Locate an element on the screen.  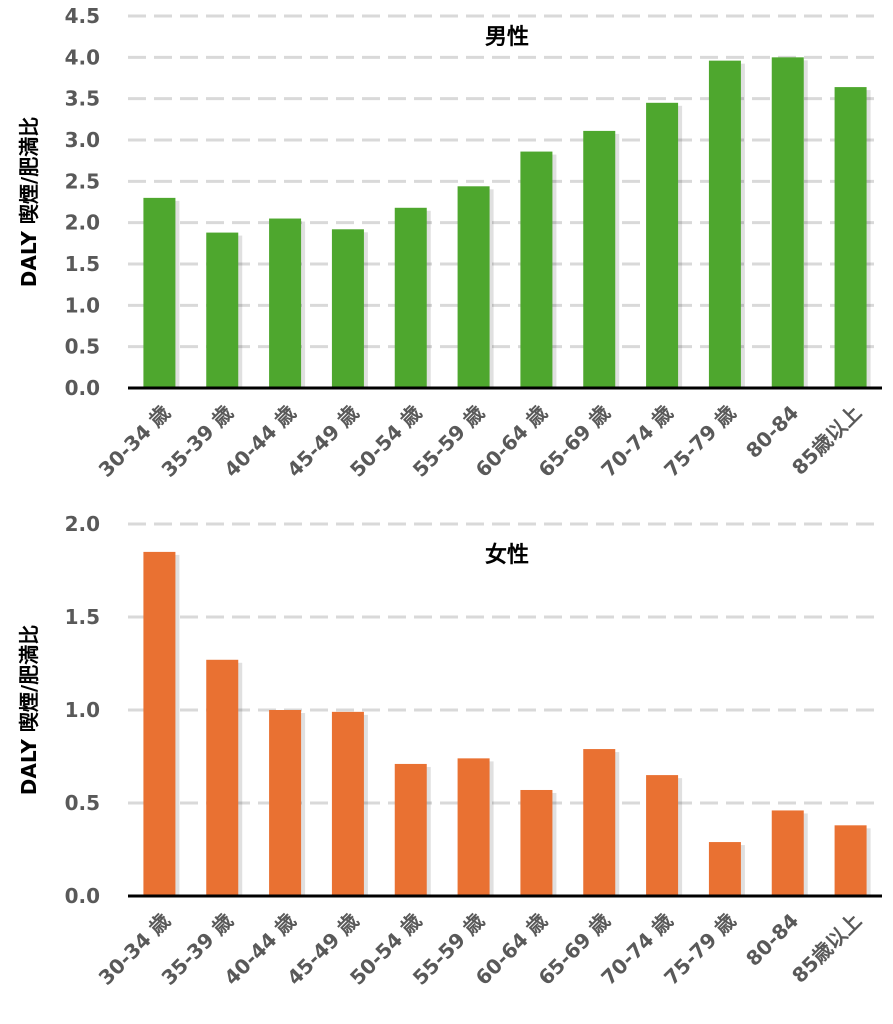
female-y-tick-label: 2.0 is located at coordinates (82, 524).